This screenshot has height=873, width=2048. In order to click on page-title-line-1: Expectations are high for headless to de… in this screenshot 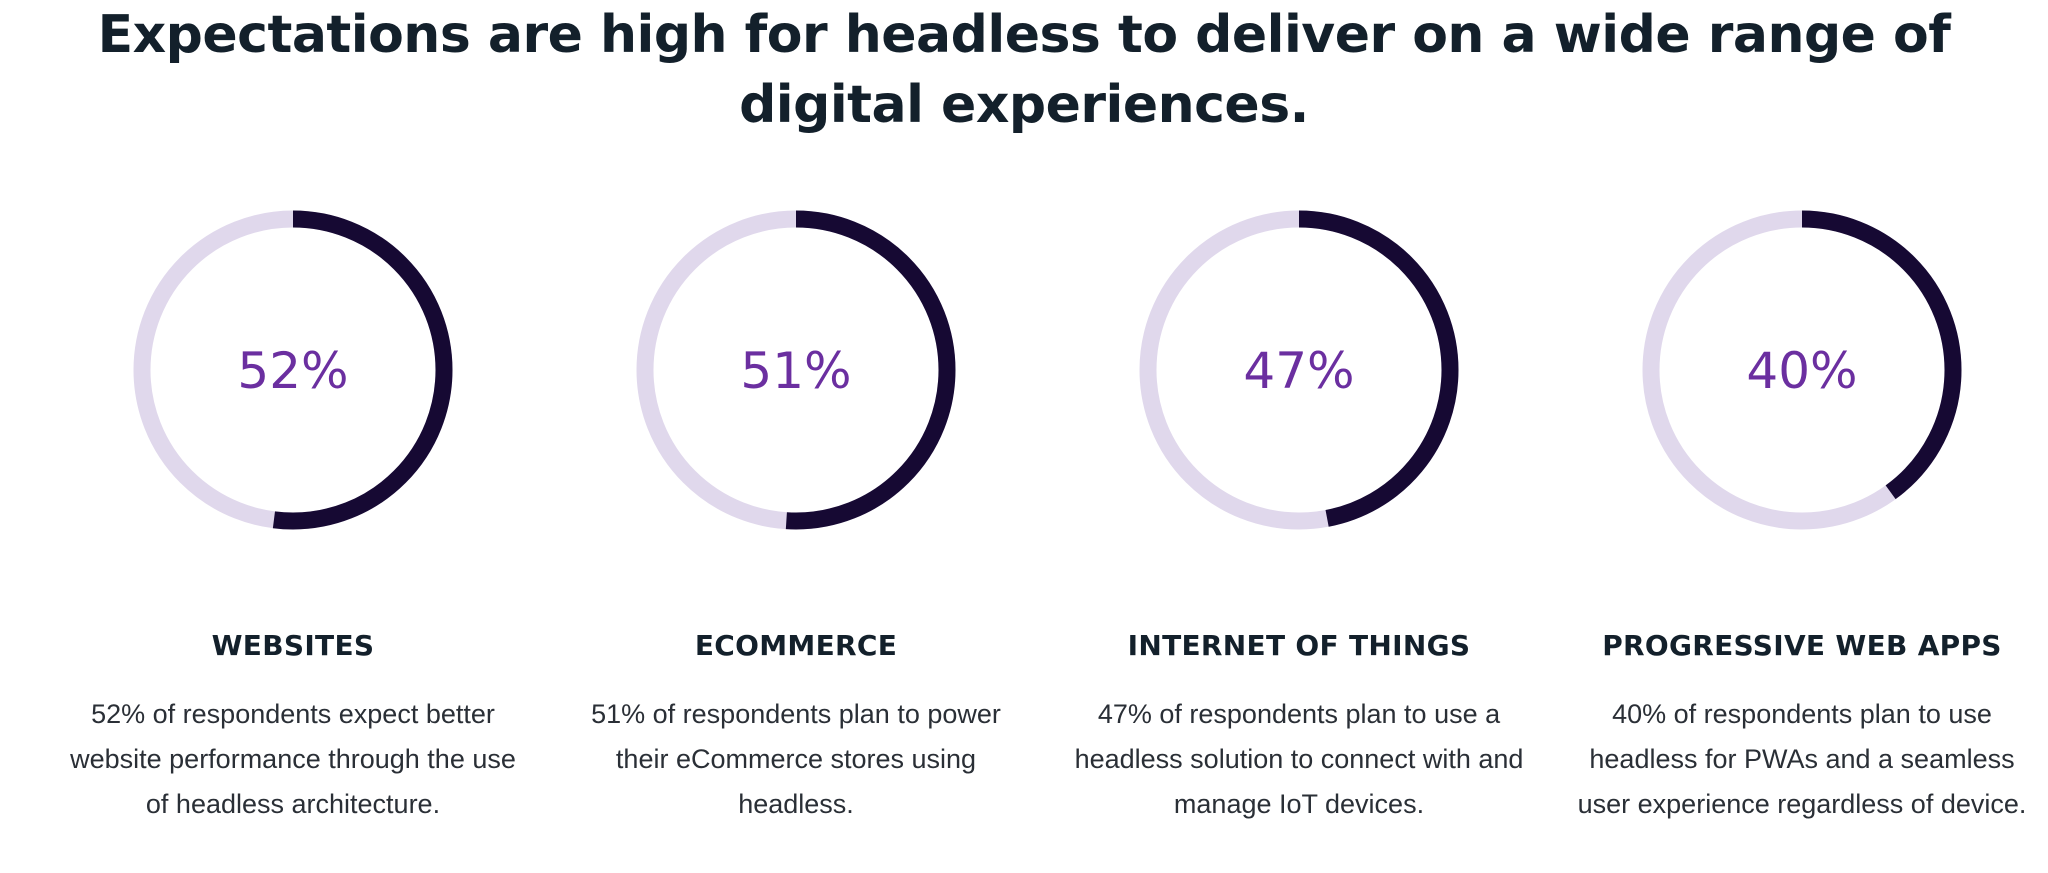, I will do `click(1024, 35)`.